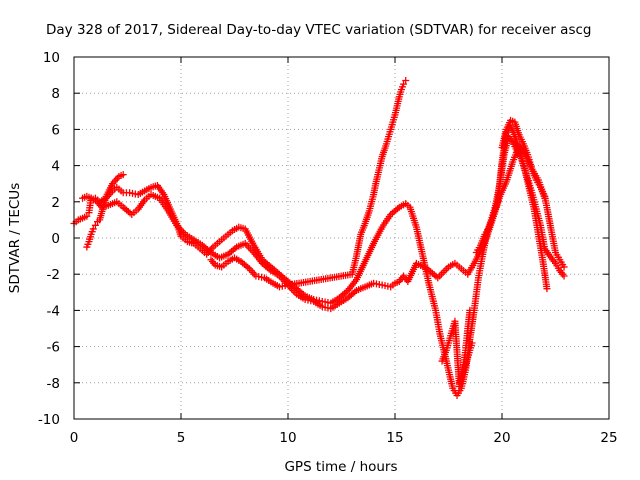  I want to click on y-tick-label: -6, so click(53, 348).